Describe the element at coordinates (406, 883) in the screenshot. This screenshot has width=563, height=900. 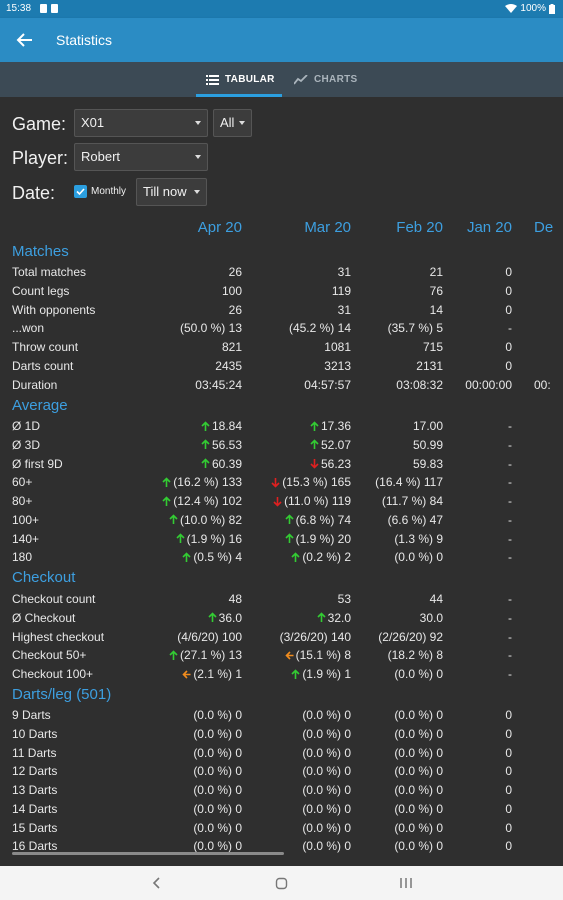
I see `nav-recents-icon` at that location.